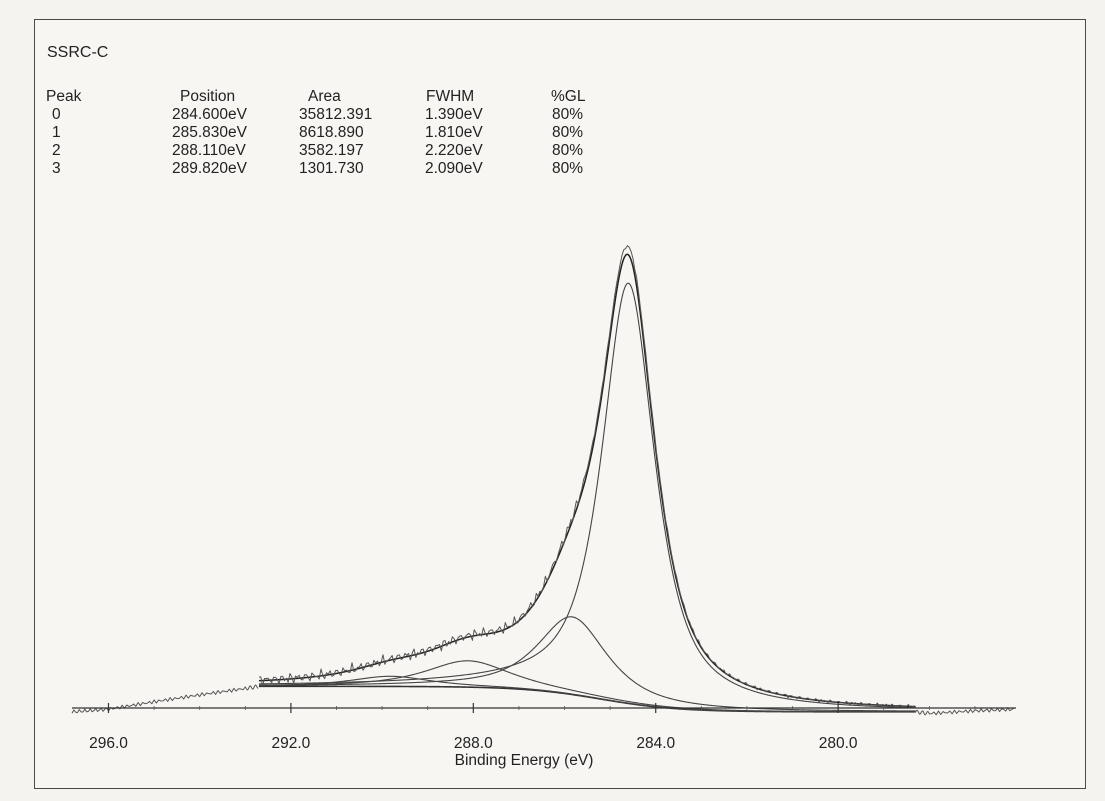  What do you see at coordinates (209, 168) in the screenshot?
I see `peak-3-position: 289.820eV` at bounding box center [209, 168].